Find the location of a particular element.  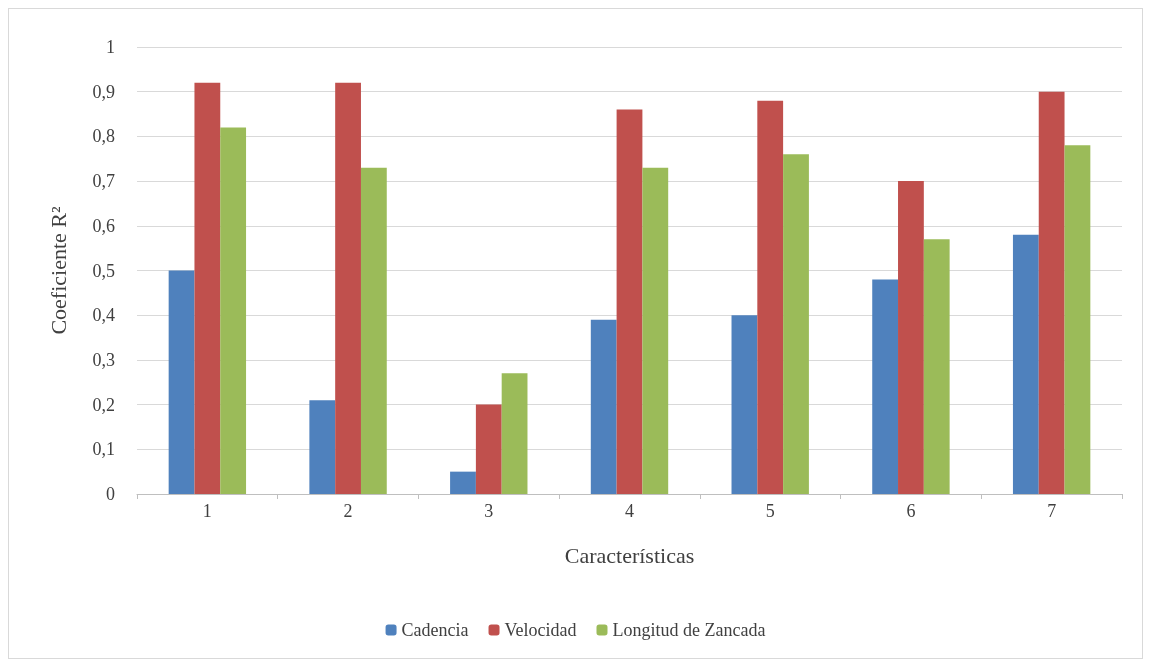

y-tick-label: 0,3 is located at coordinates (103, 359).